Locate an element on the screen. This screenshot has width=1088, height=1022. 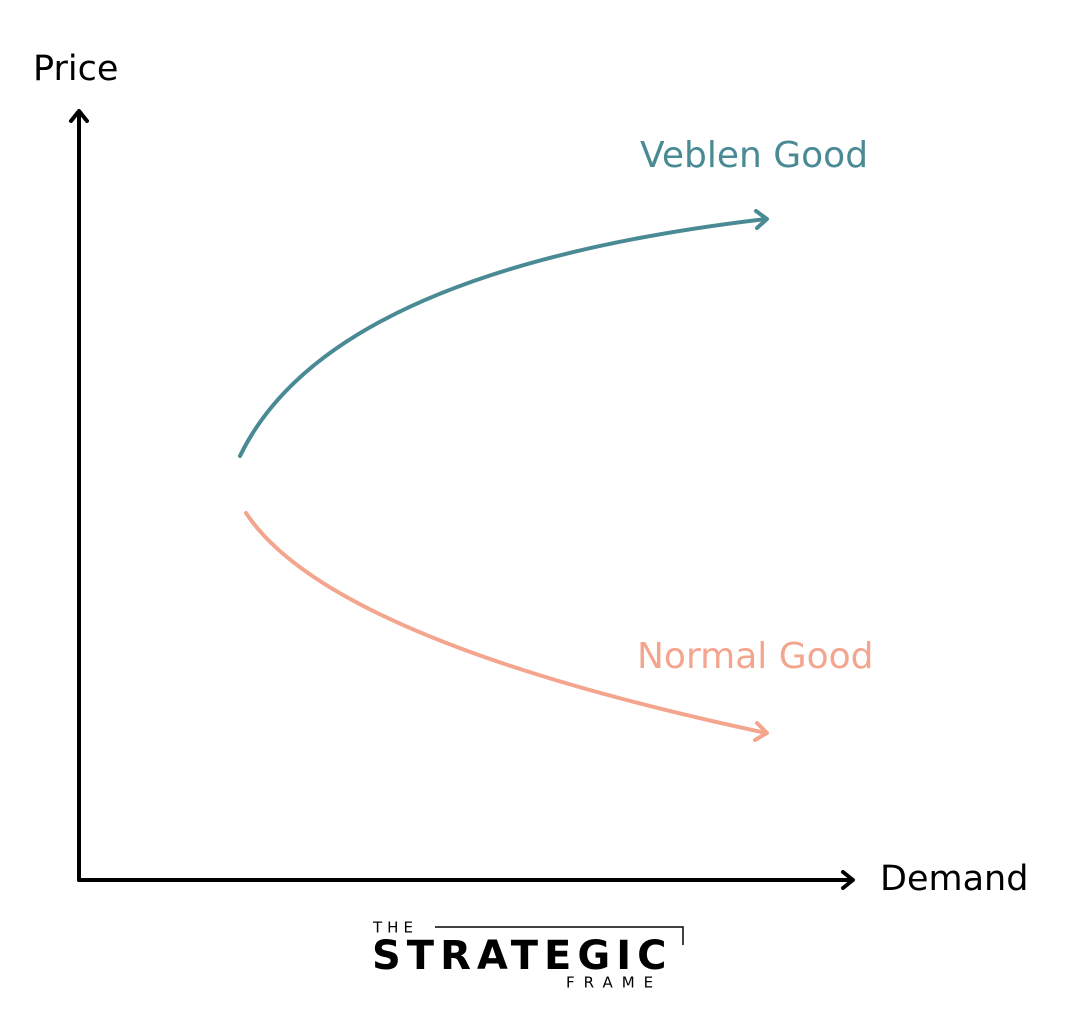
veblen-label: Veblen Good is located at coordinates (754, 155).